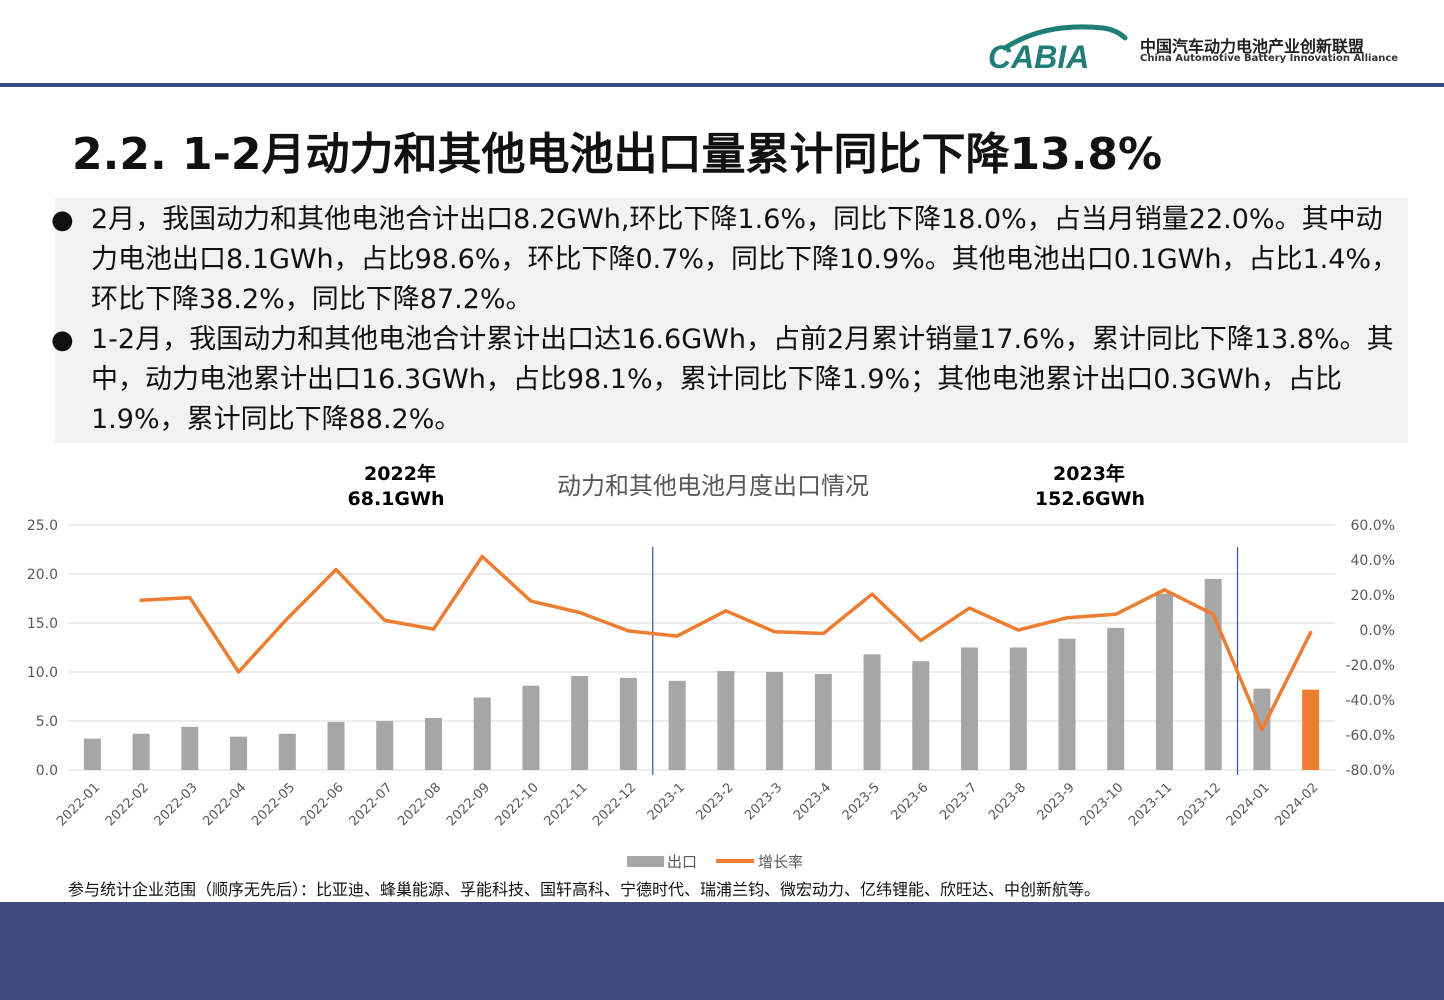 This screenshot has width=1444, height=1000. What do you see at coordinates (1248, 804) in the screenshot?
I see `x-tick-label: 2024-01` at bounding box center [1248, 804].